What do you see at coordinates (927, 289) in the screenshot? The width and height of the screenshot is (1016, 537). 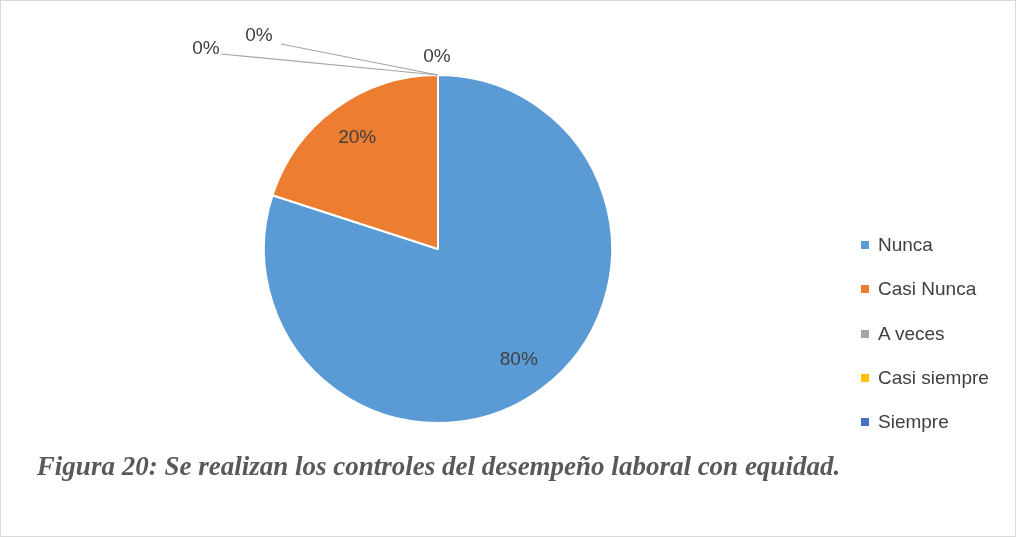 I see `legend-label: Casi Nunca` at bounding box center [927, 289].